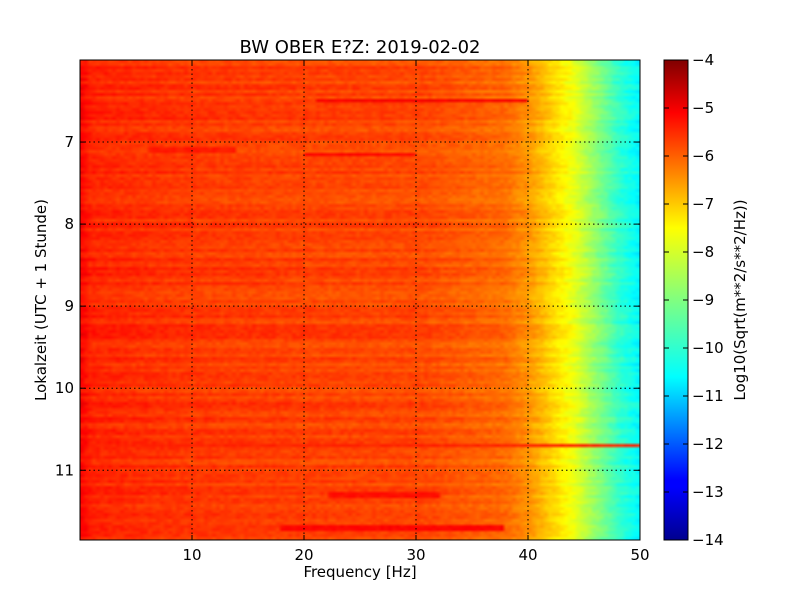 This screenshot has width=800, height=600. I want to click on colorbar-tick-label: −5, so click(703, 108).